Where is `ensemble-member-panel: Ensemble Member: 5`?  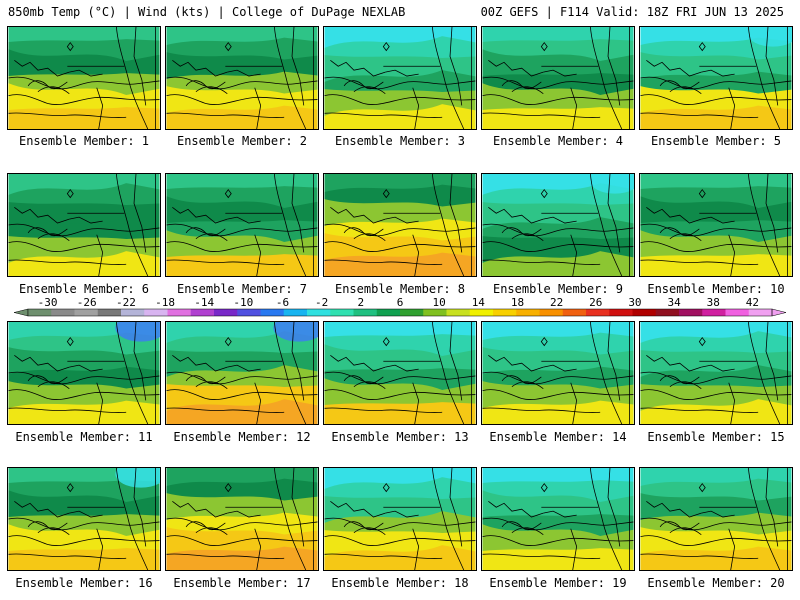
ensemble-member-panel: Ensemble Member: 5 is located at coordinates (716, 88).